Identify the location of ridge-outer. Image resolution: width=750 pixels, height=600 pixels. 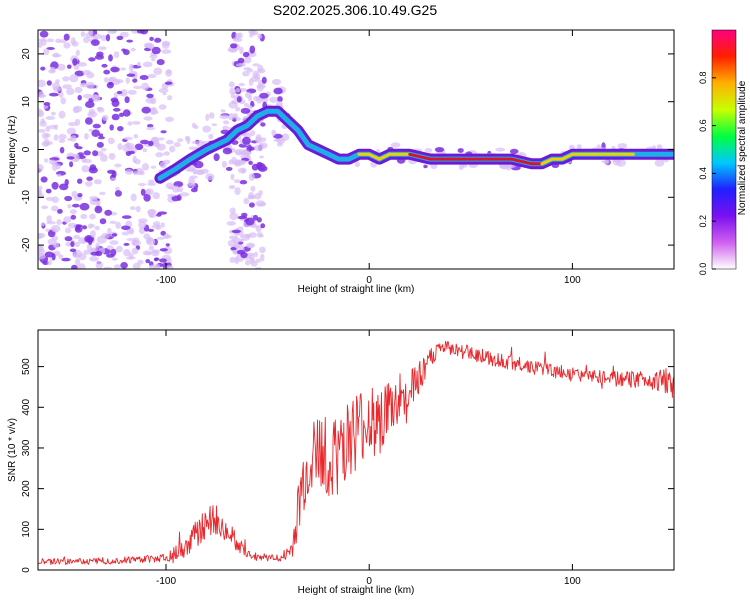
(414, 144).